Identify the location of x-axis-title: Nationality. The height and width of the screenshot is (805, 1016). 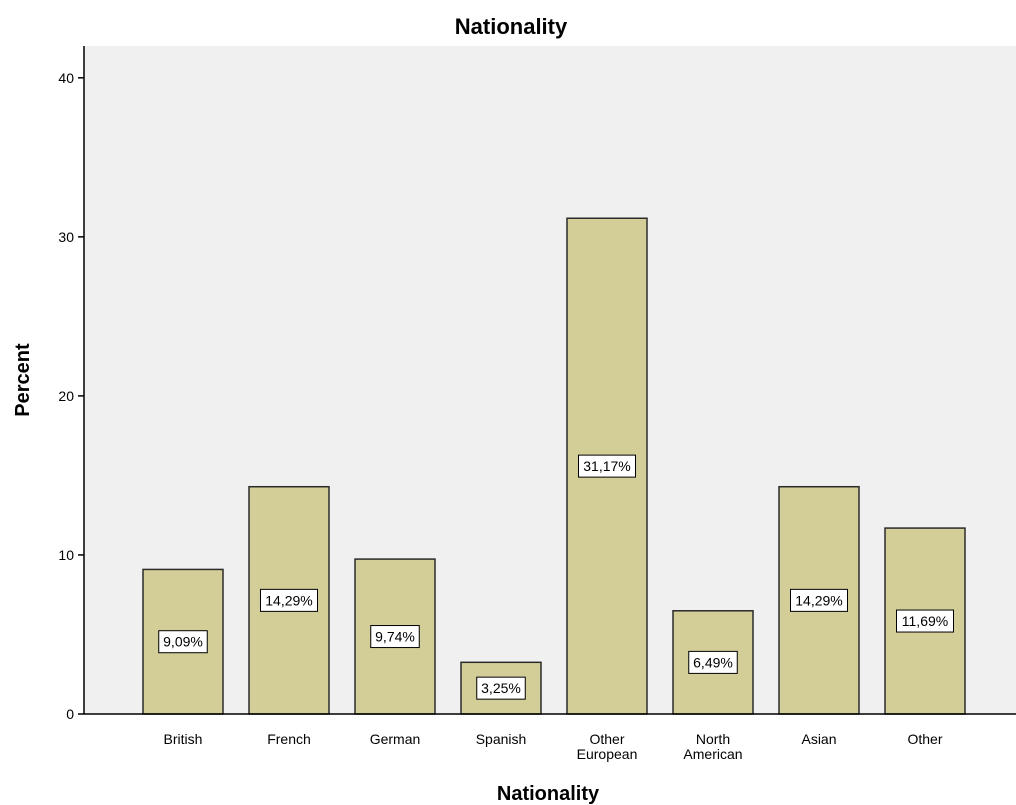
(548, 794).